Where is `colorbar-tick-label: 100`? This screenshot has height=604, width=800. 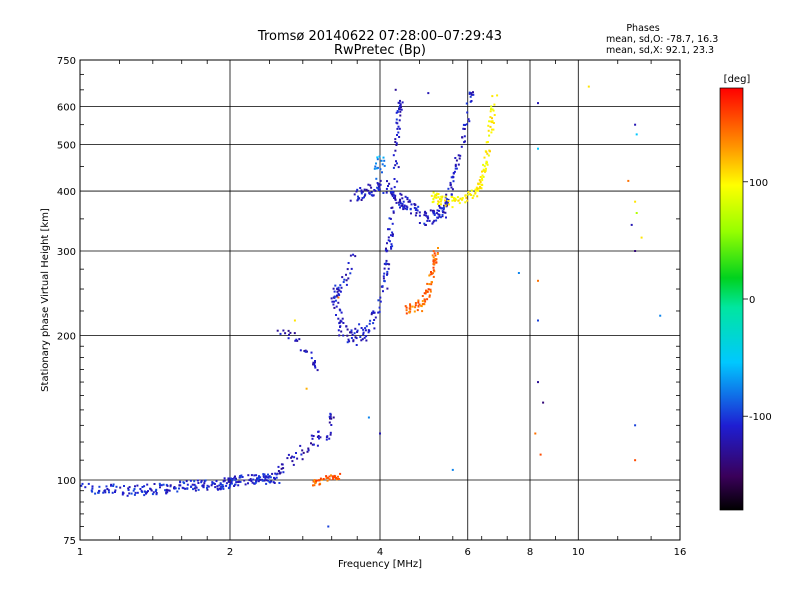 colorbar-tick-label: 100 is located at coordinates (758, 183).